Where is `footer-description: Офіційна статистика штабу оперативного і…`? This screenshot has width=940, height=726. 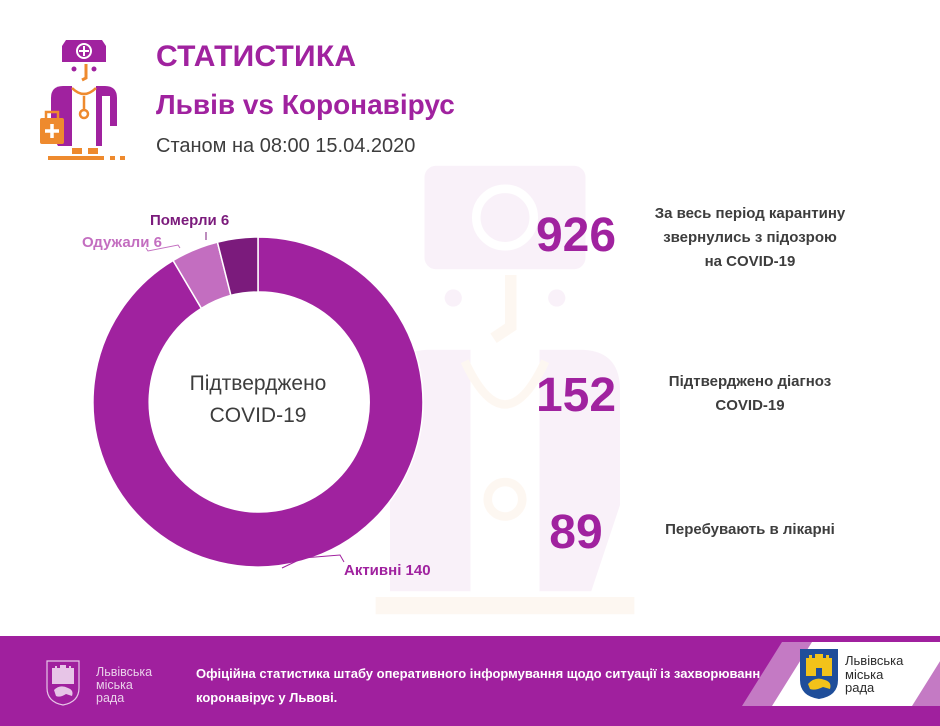 footer-description: Офіційна статистика штабу оперативного і… is located at coordinates (486, 686).